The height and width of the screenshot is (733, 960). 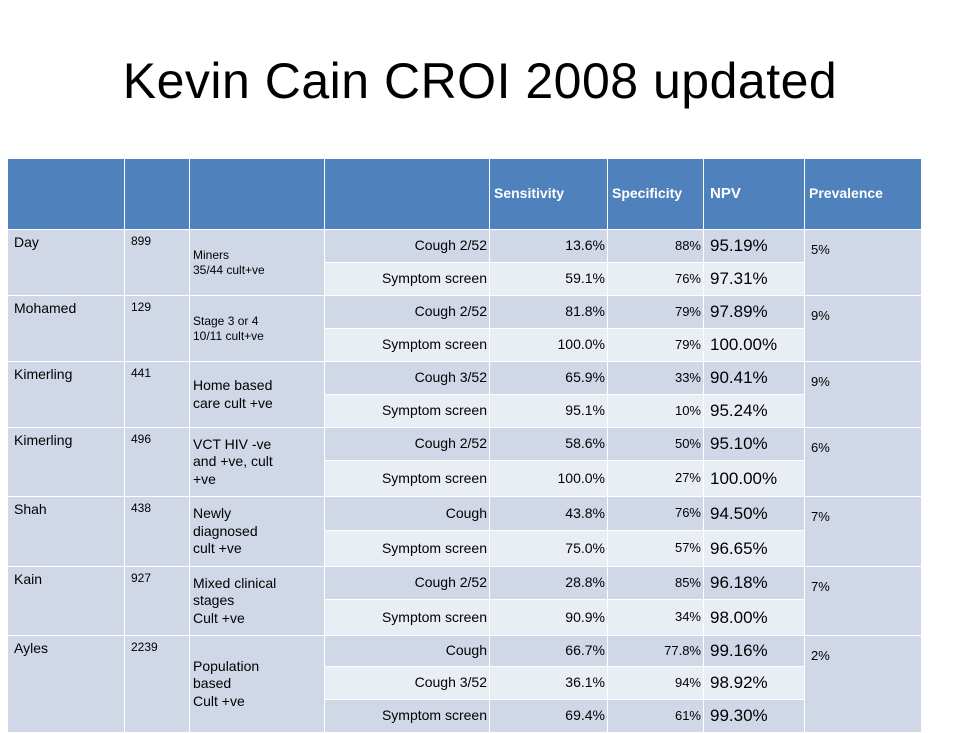 I want to click on population-cell: Mixed clinical stages Cult +ve, so click(x=257, y=601).